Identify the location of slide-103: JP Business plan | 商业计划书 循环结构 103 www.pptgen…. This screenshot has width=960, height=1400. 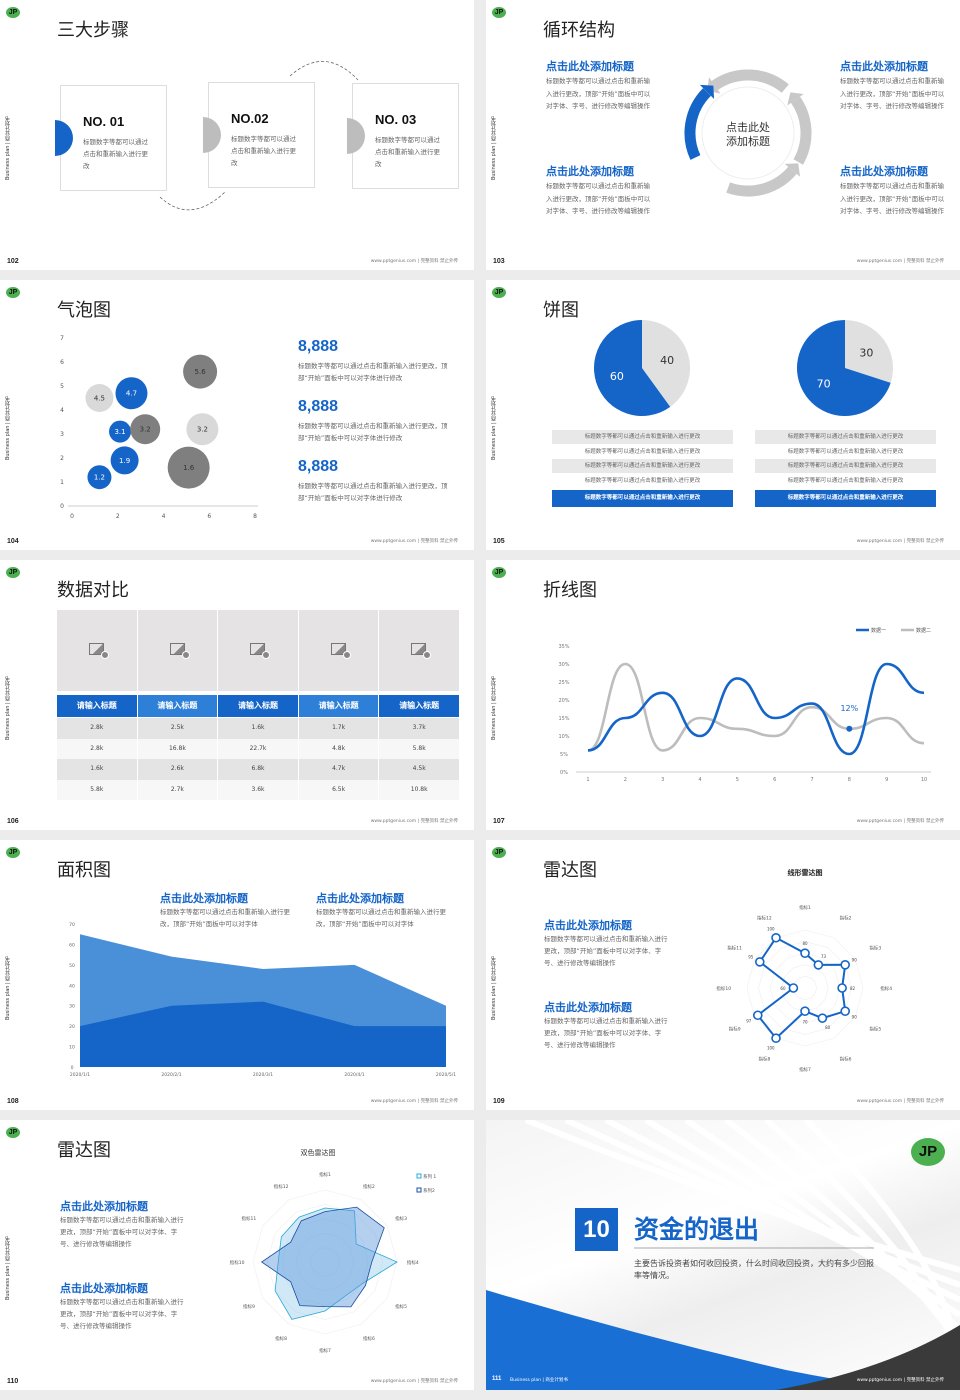
(723, 135).